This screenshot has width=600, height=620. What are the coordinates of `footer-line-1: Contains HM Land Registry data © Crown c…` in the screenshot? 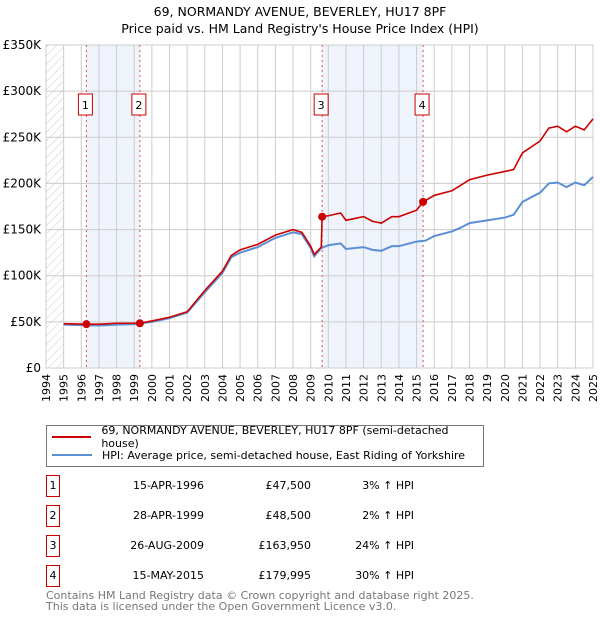 It's located at (260, 595).